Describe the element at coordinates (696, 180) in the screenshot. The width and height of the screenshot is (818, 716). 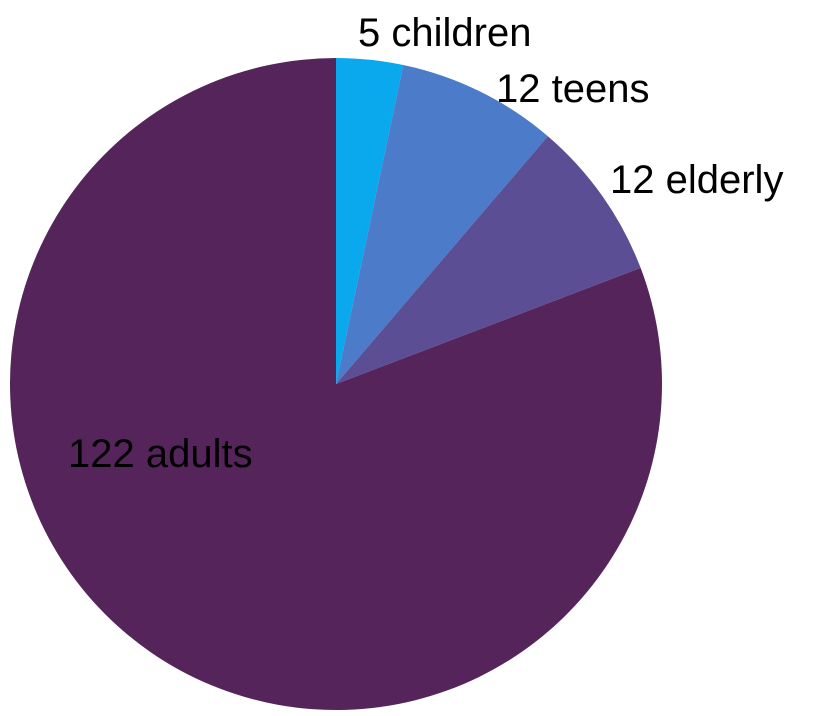
I see `slice-label-elderly: 12 elderly` at that location.